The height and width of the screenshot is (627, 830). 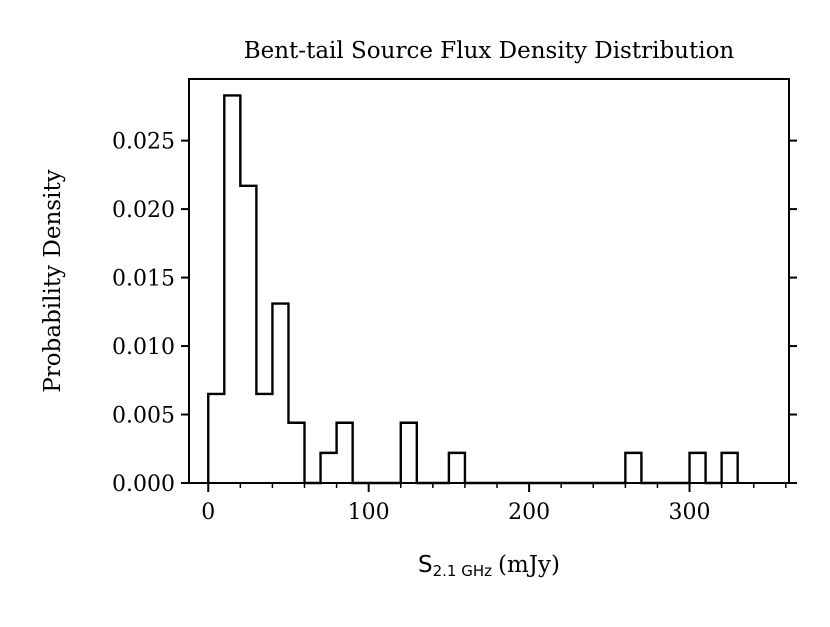 I want to click on x-tick-label: 200, so click(x=529, y=512).